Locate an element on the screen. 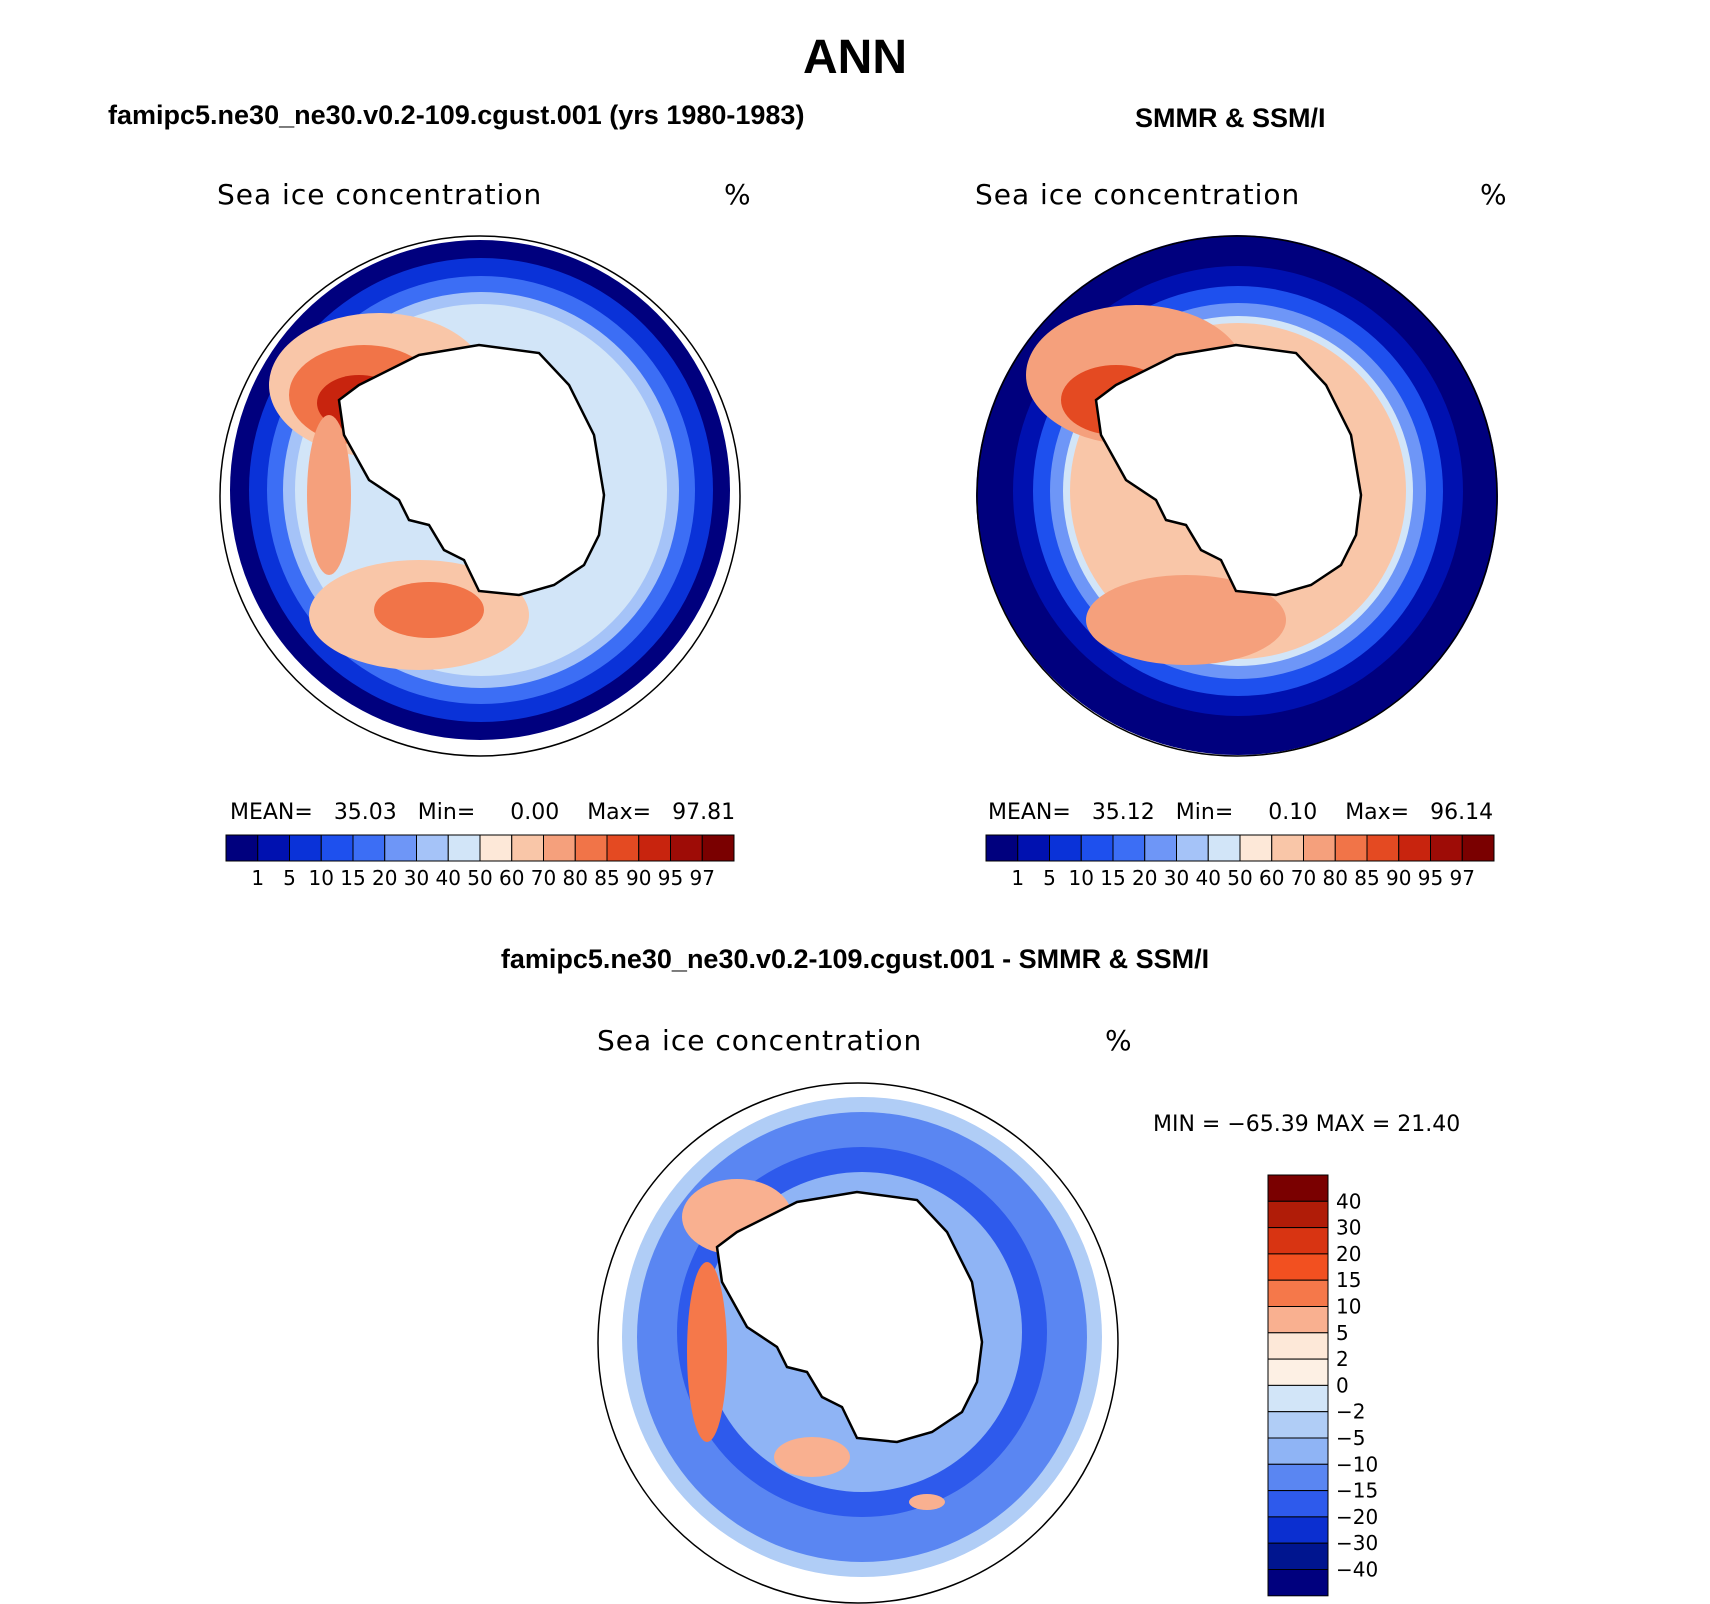 This screenshot has height=1604, width=1710. model-colorbar-tick-label: 85 is located at coordinates (606, 878).